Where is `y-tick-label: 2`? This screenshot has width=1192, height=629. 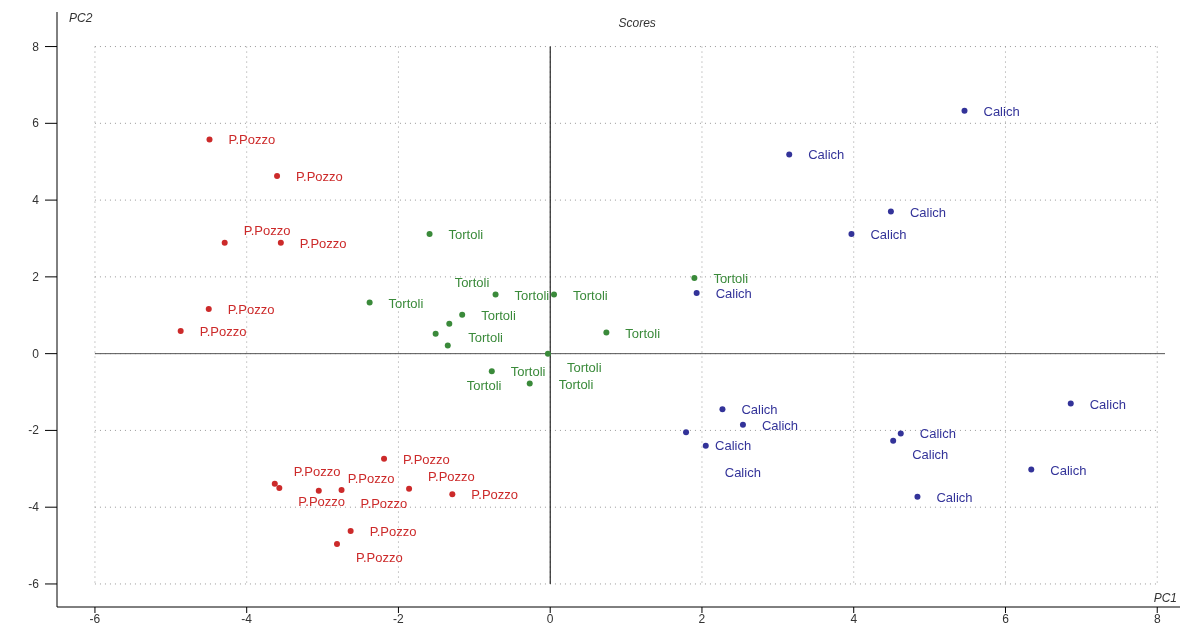 y-tick-label: 2 is located at coordinates (36, 276).